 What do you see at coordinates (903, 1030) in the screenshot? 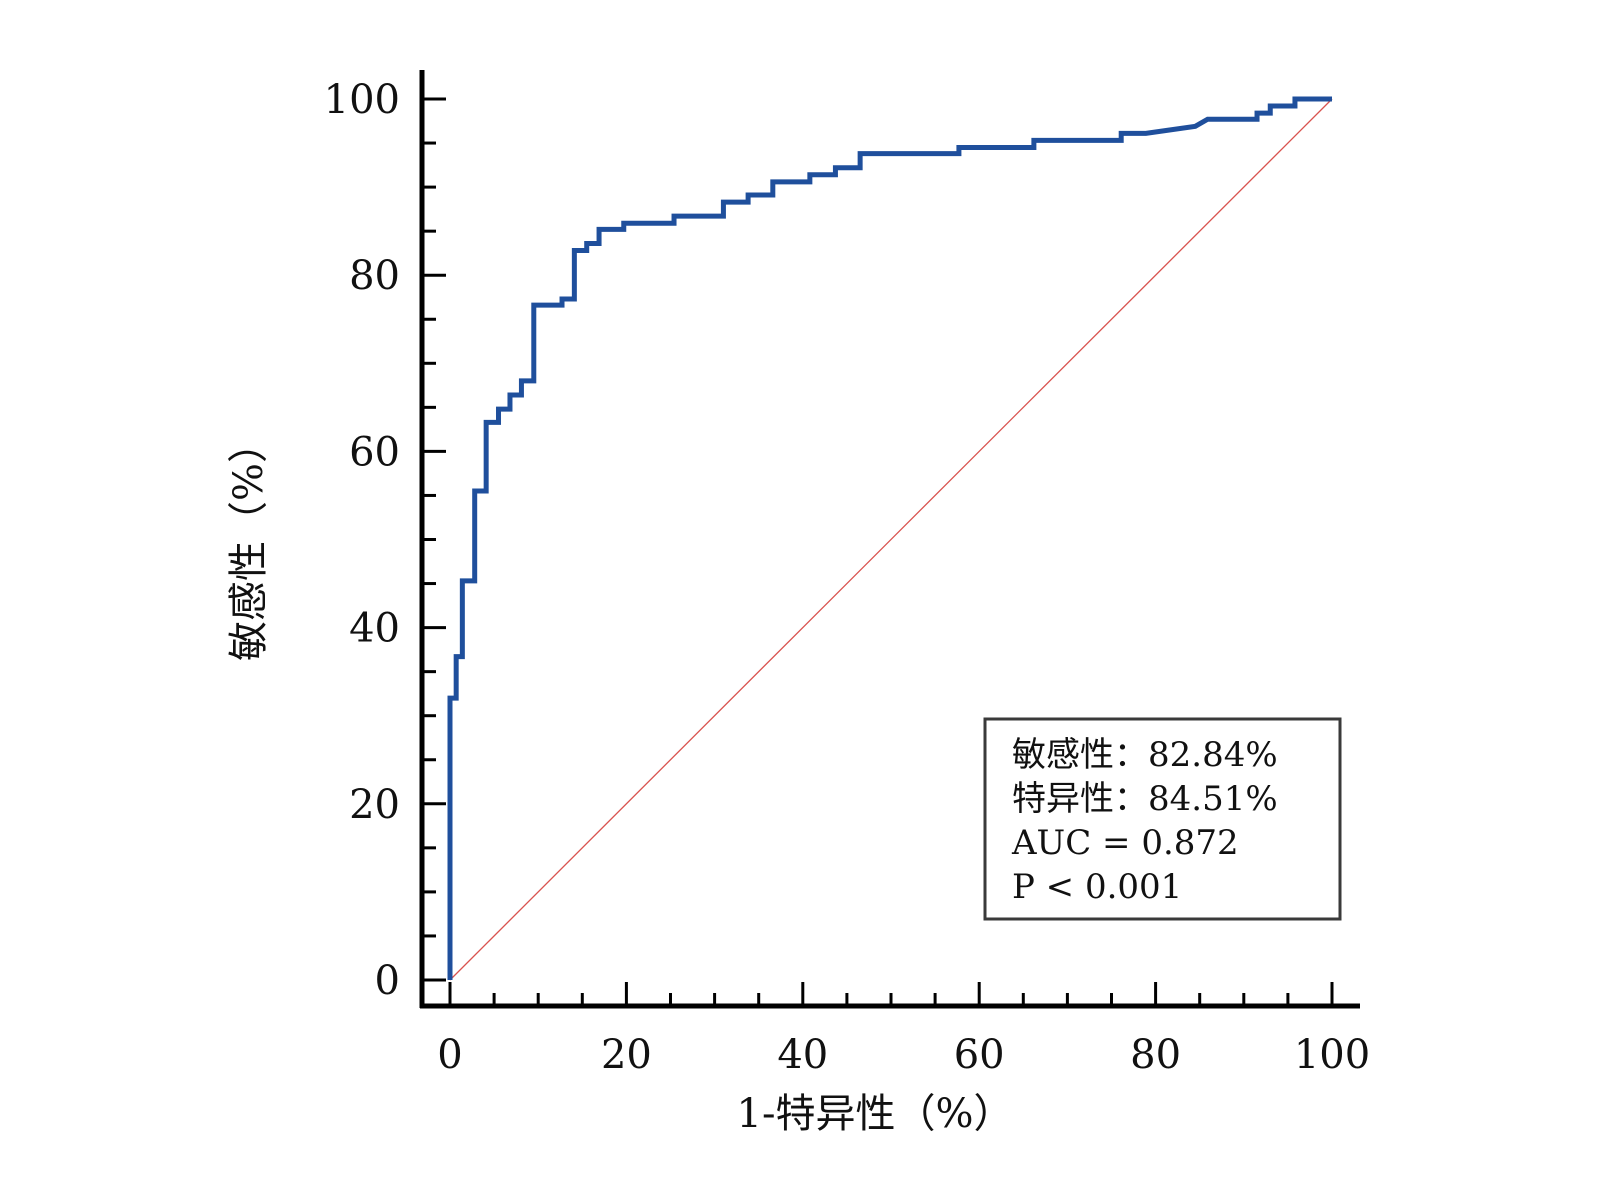
I see `x-ticks: 0 20 40 60 80 100` at bounding box center [903, 1030].